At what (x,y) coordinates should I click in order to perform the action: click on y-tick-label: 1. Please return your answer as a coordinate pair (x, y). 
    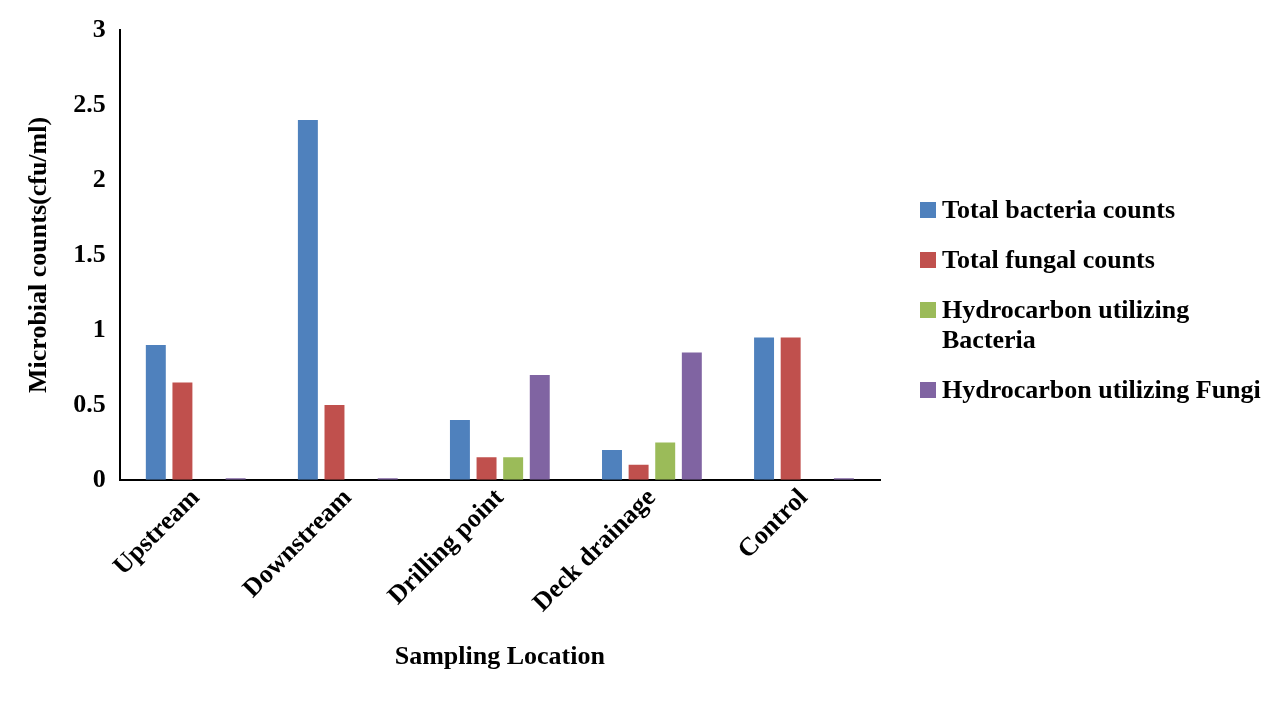
    Looking at the image, I should click on (99, 328).